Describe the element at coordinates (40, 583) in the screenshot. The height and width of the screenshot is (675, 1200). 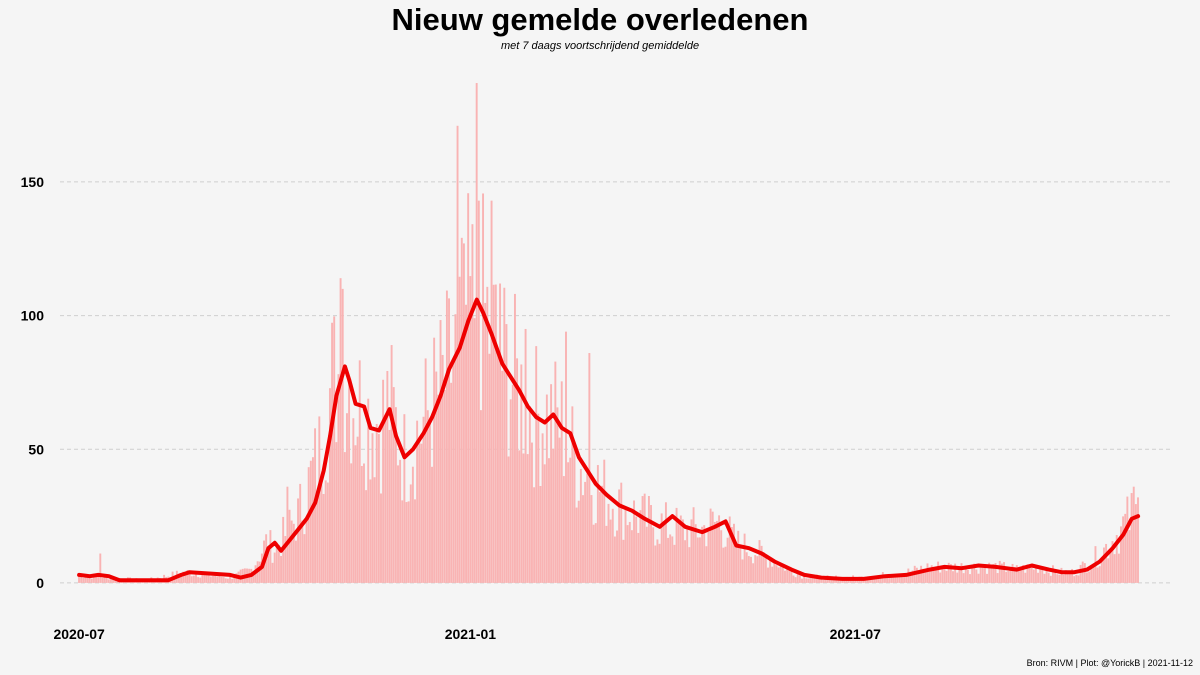
I see `y-tick-label: 0` at that location.